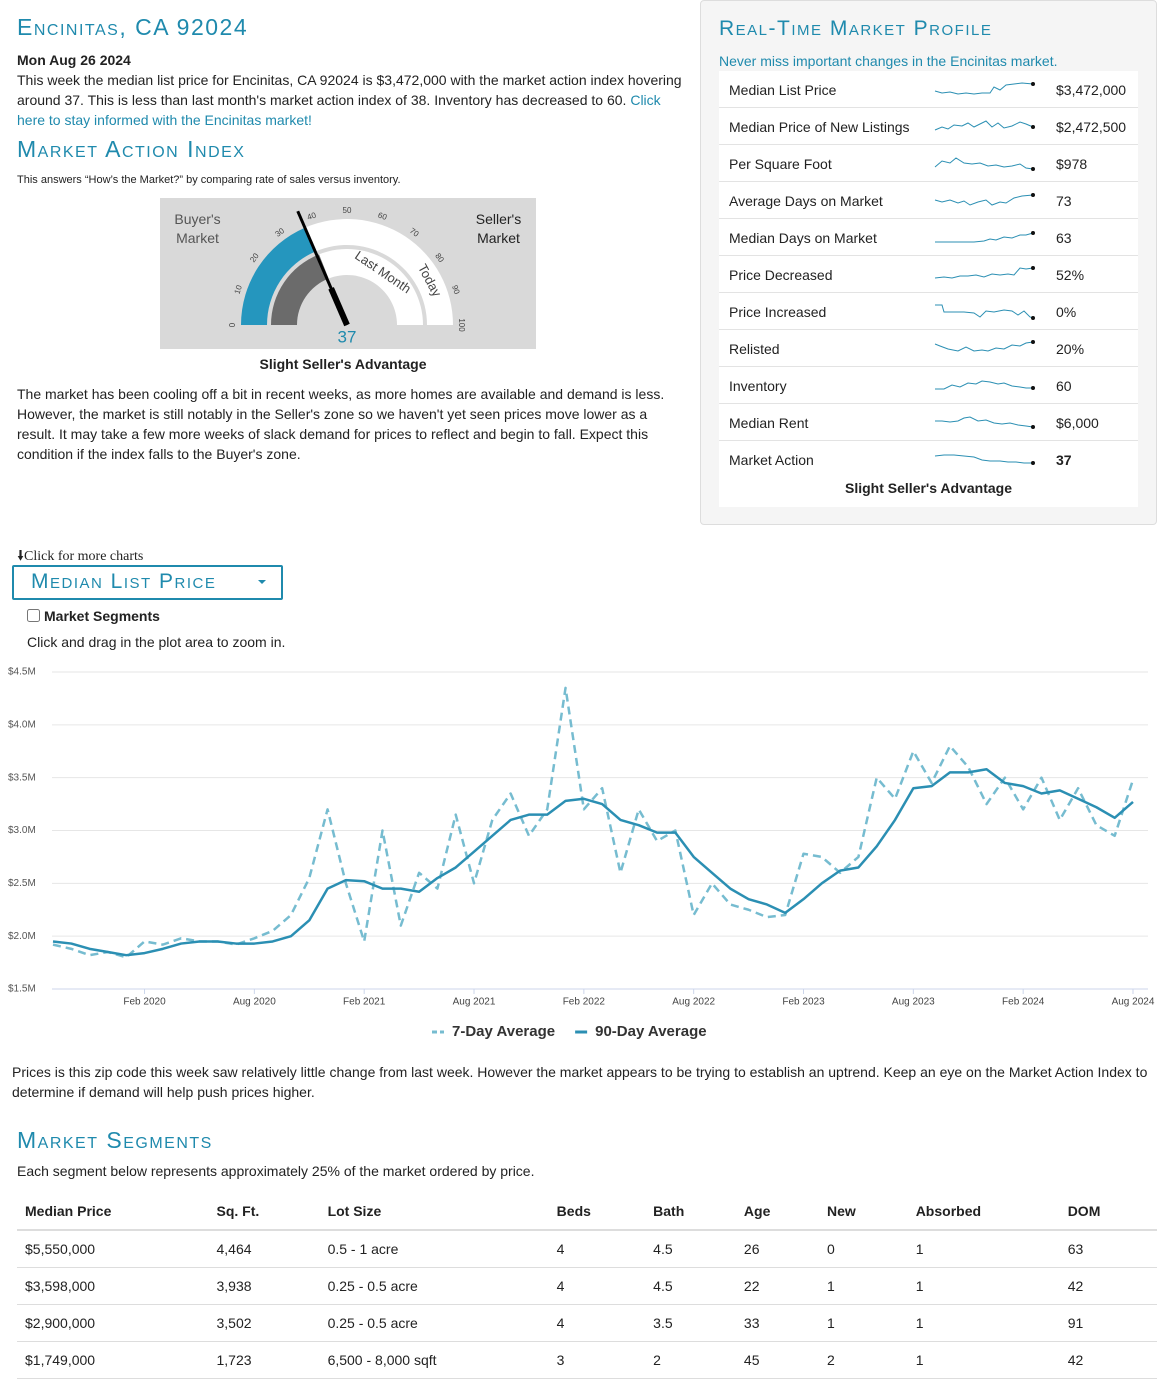  What do you see at coordinates (93, 616) in the screenshot?
I see `segments-toggle: Market Segments` at bounding box center [93, 616].